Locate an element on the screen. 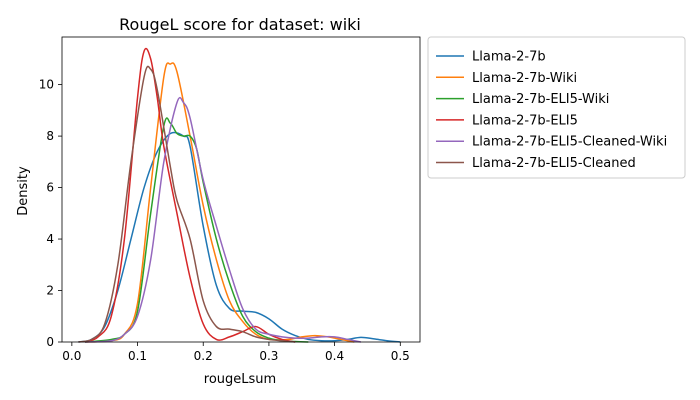 This screenshot has width=700, height=400. y-tick-label: 4 is located at coordinates (50, 239).